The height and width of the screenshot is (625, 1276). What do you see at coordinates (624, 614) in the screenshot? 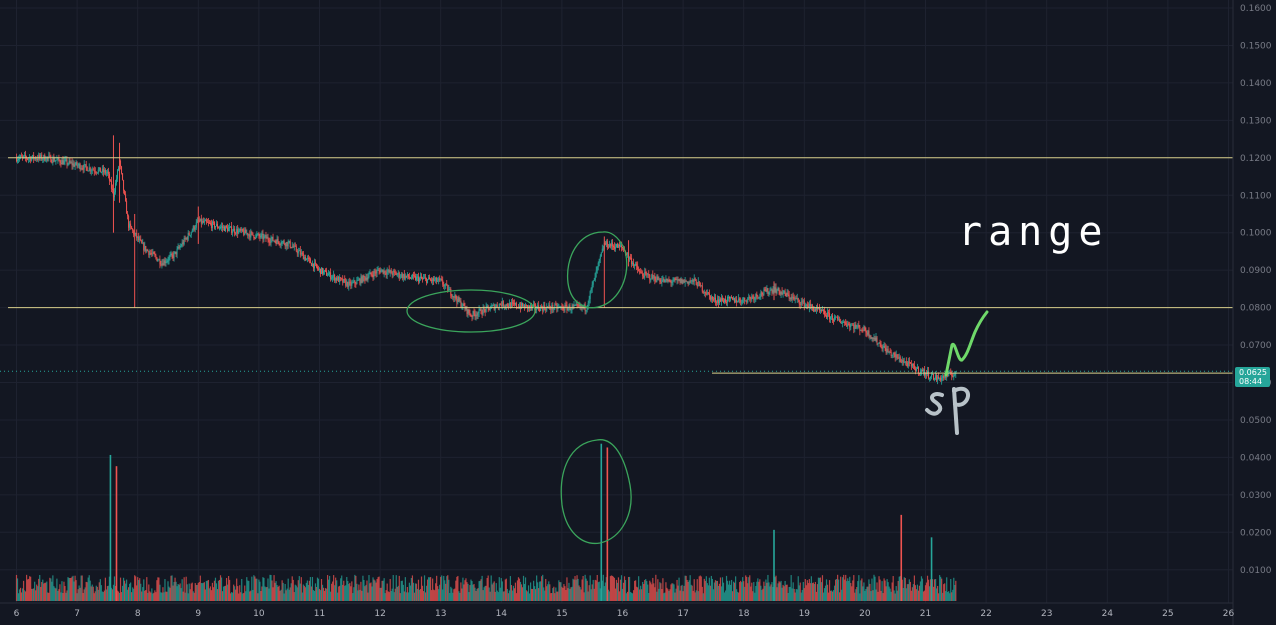
I see `time-axis: 6 7 8 9 10 11 12 13 14 15 16 17 18 19 20 21 22 23 24 25 26` at bounding box center [624, 614].